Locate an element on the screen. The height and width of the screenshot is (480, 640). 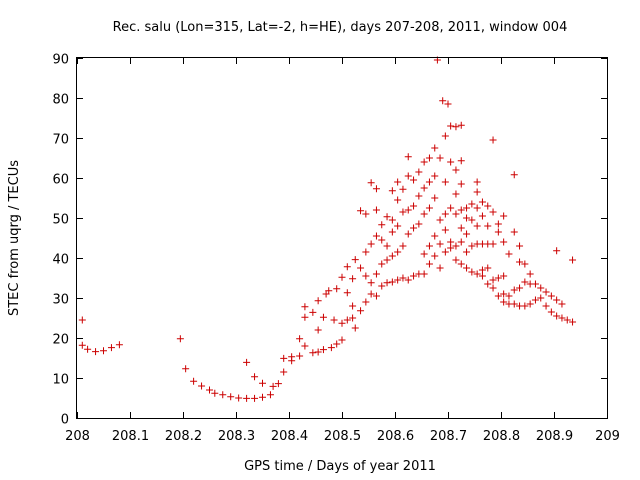
y-tick-label: 50 is located at coordinates (60, 220).